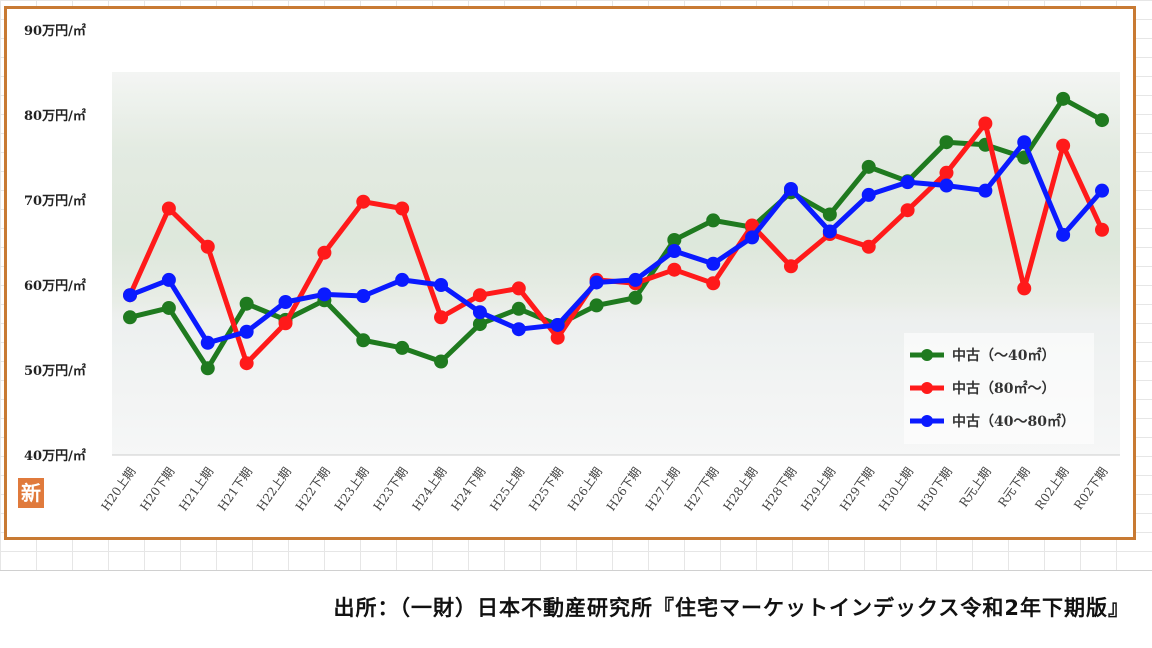  What do you see at coordinates (55, 201) in the screenshot?
I see `y-tick-label: 70万円/㎡` at bounding box center [55, 201].